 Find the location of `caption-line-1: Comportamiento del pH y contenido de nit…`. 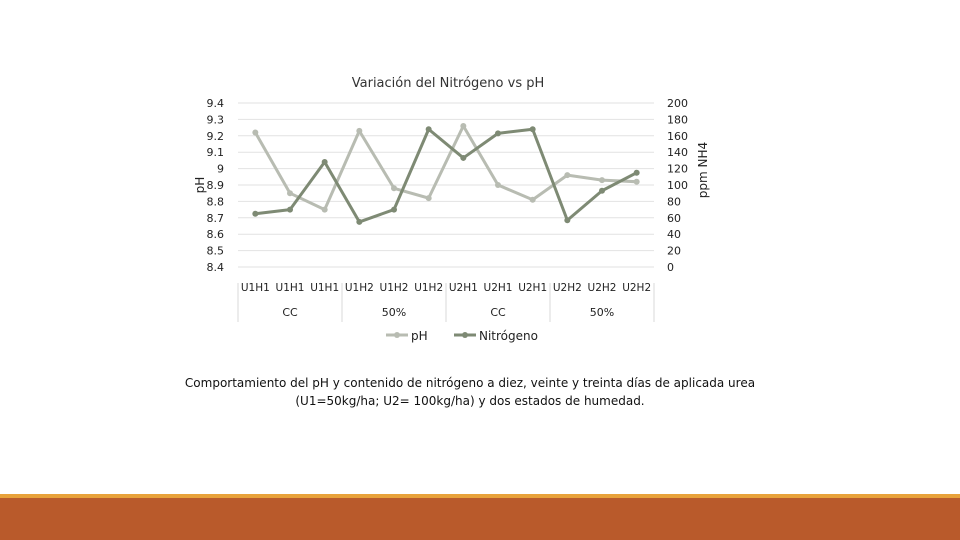

caption-line-1: Comportamiento del pH y contenido de nit… is located at coordinates (470, 383).